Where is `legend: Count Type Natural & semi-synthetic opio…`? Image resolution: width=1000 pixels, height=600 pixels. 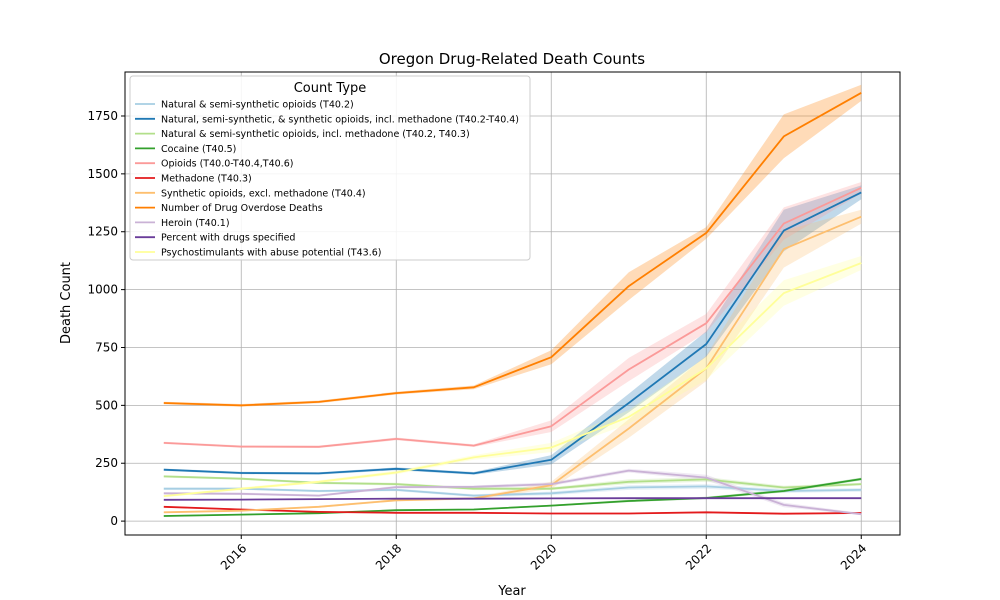
legend: Count Type Natural & semi-synthetic opio… is located at coordinates (330, 168).